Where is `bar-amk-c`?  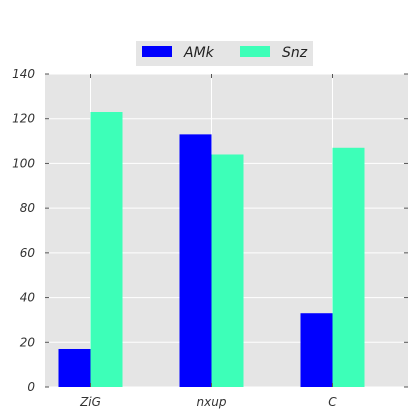
bar-amk-c is located at coordinates (316, 350).